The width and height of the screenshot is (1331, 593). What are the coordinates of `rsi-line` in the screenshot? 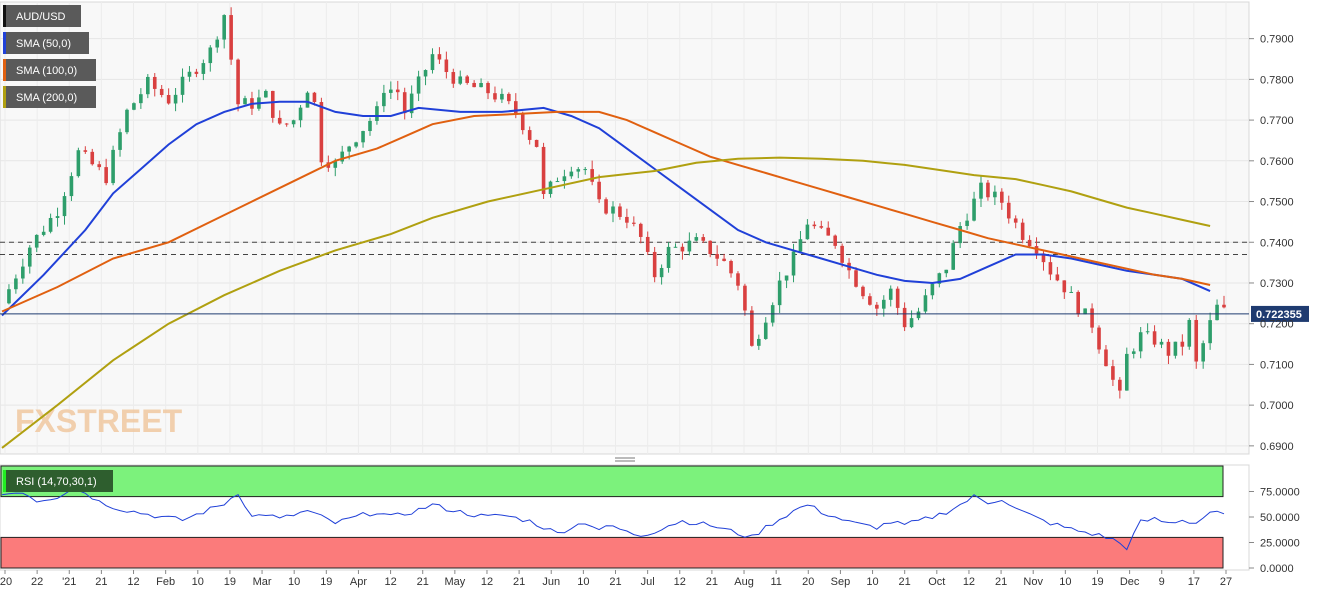 It's located at (613, 520).